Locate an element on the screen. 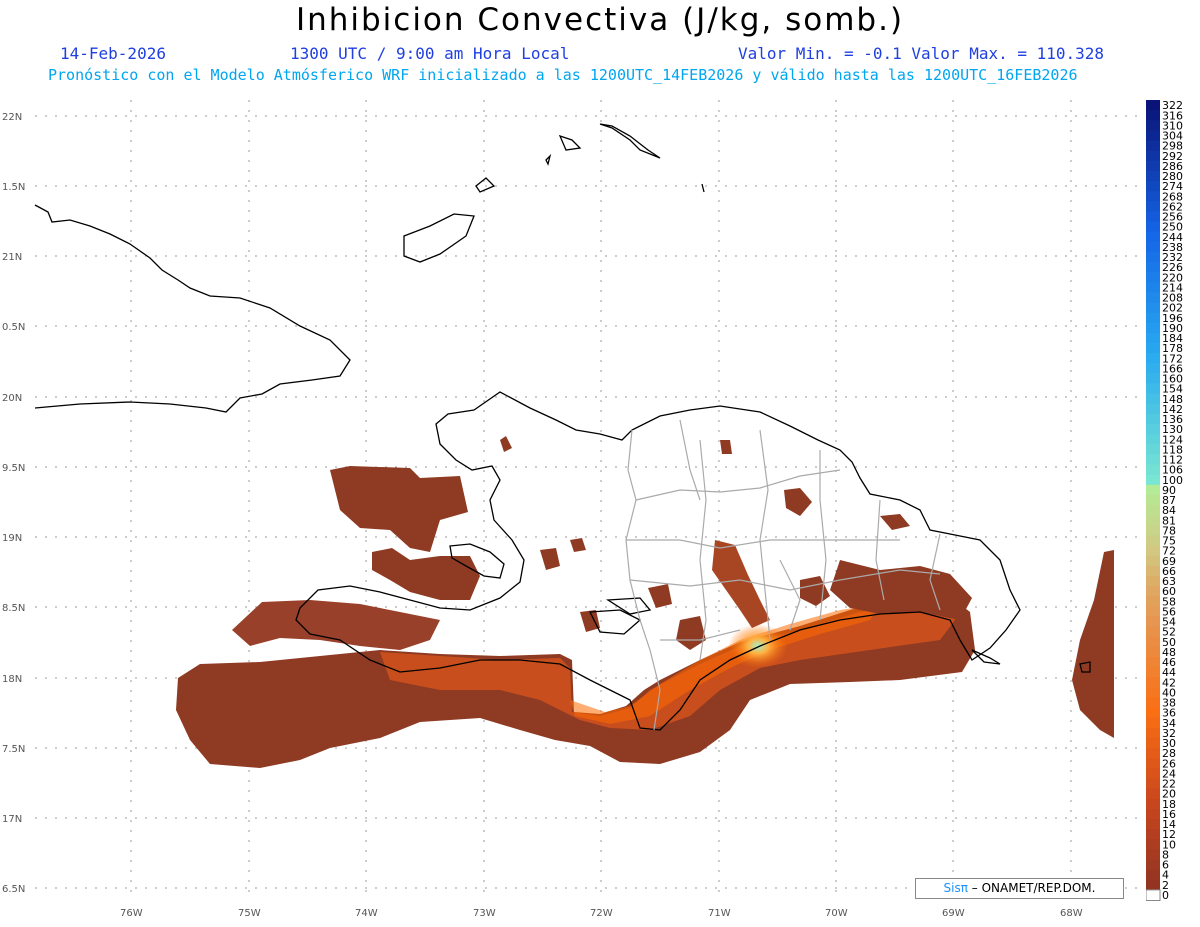 The image size is (1200, 927). legend-label: 48 is located at coordinates (1169, 652).